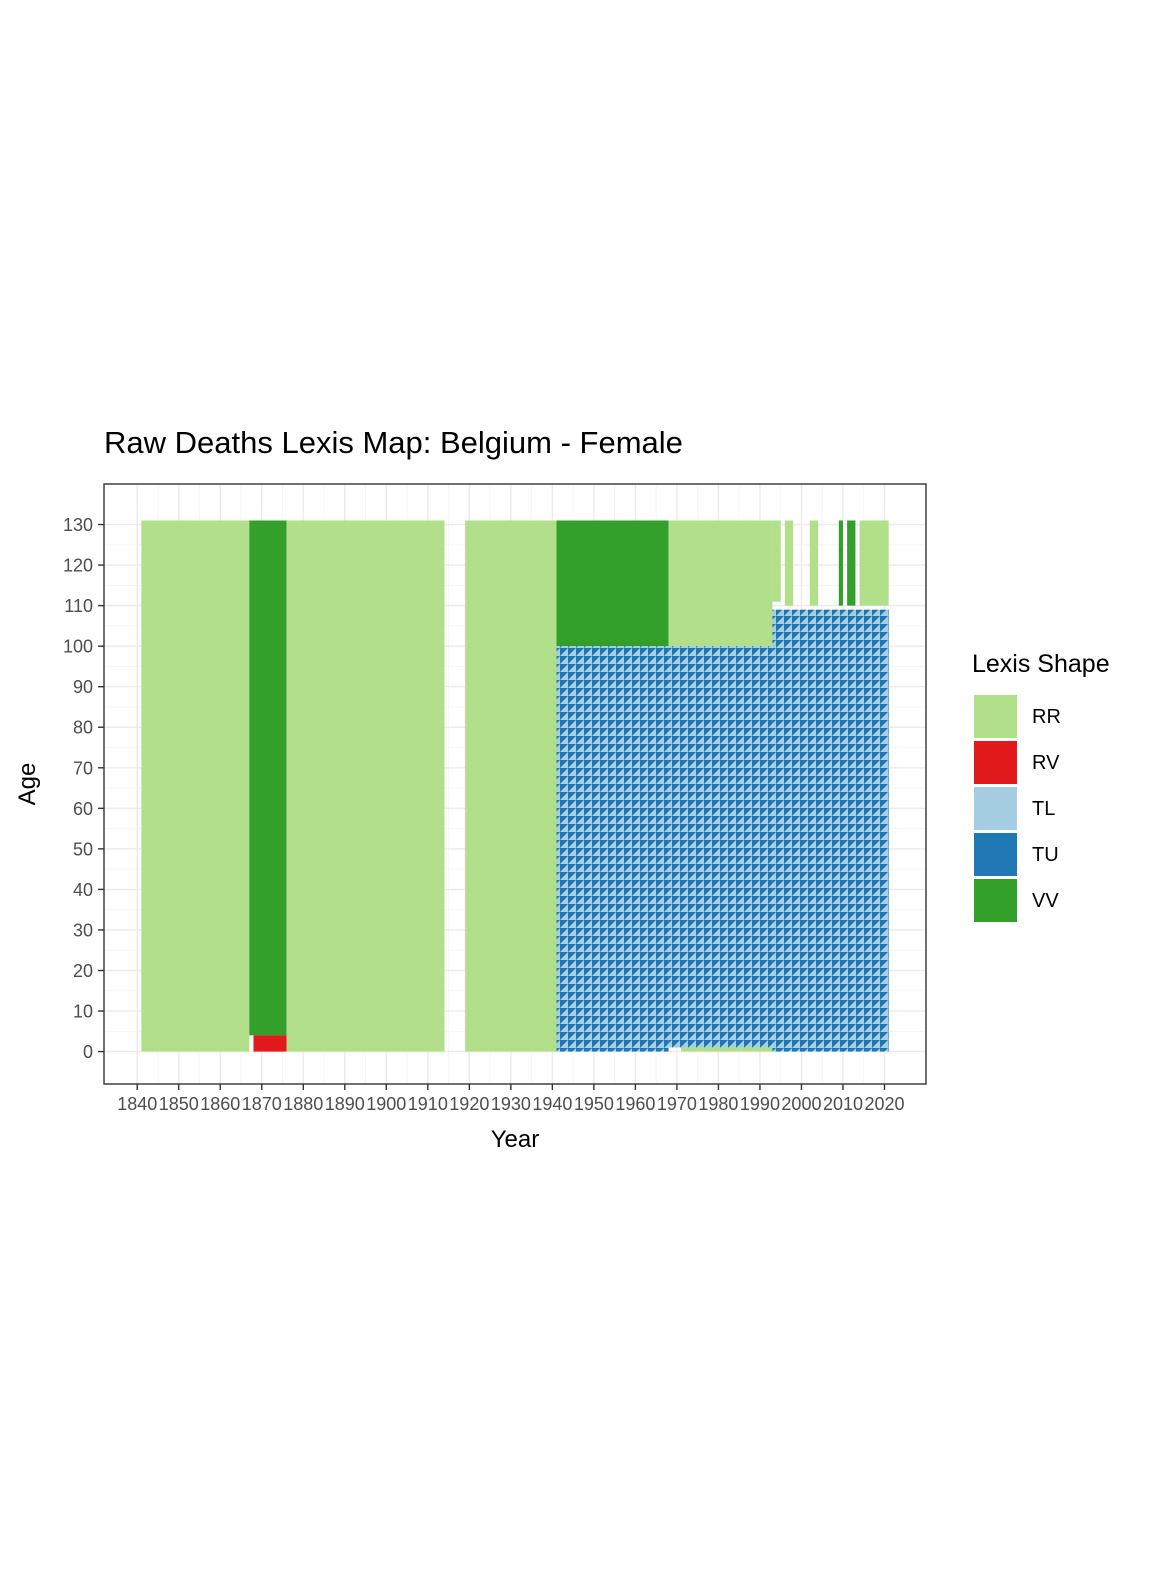 Image resolution: width=1152 pixels, height=1584 pixels. What do you see at coordinates (677, 1104) in the screenshot?
I see `x-tick-label: 1970` at bounding box center [677, 1104].